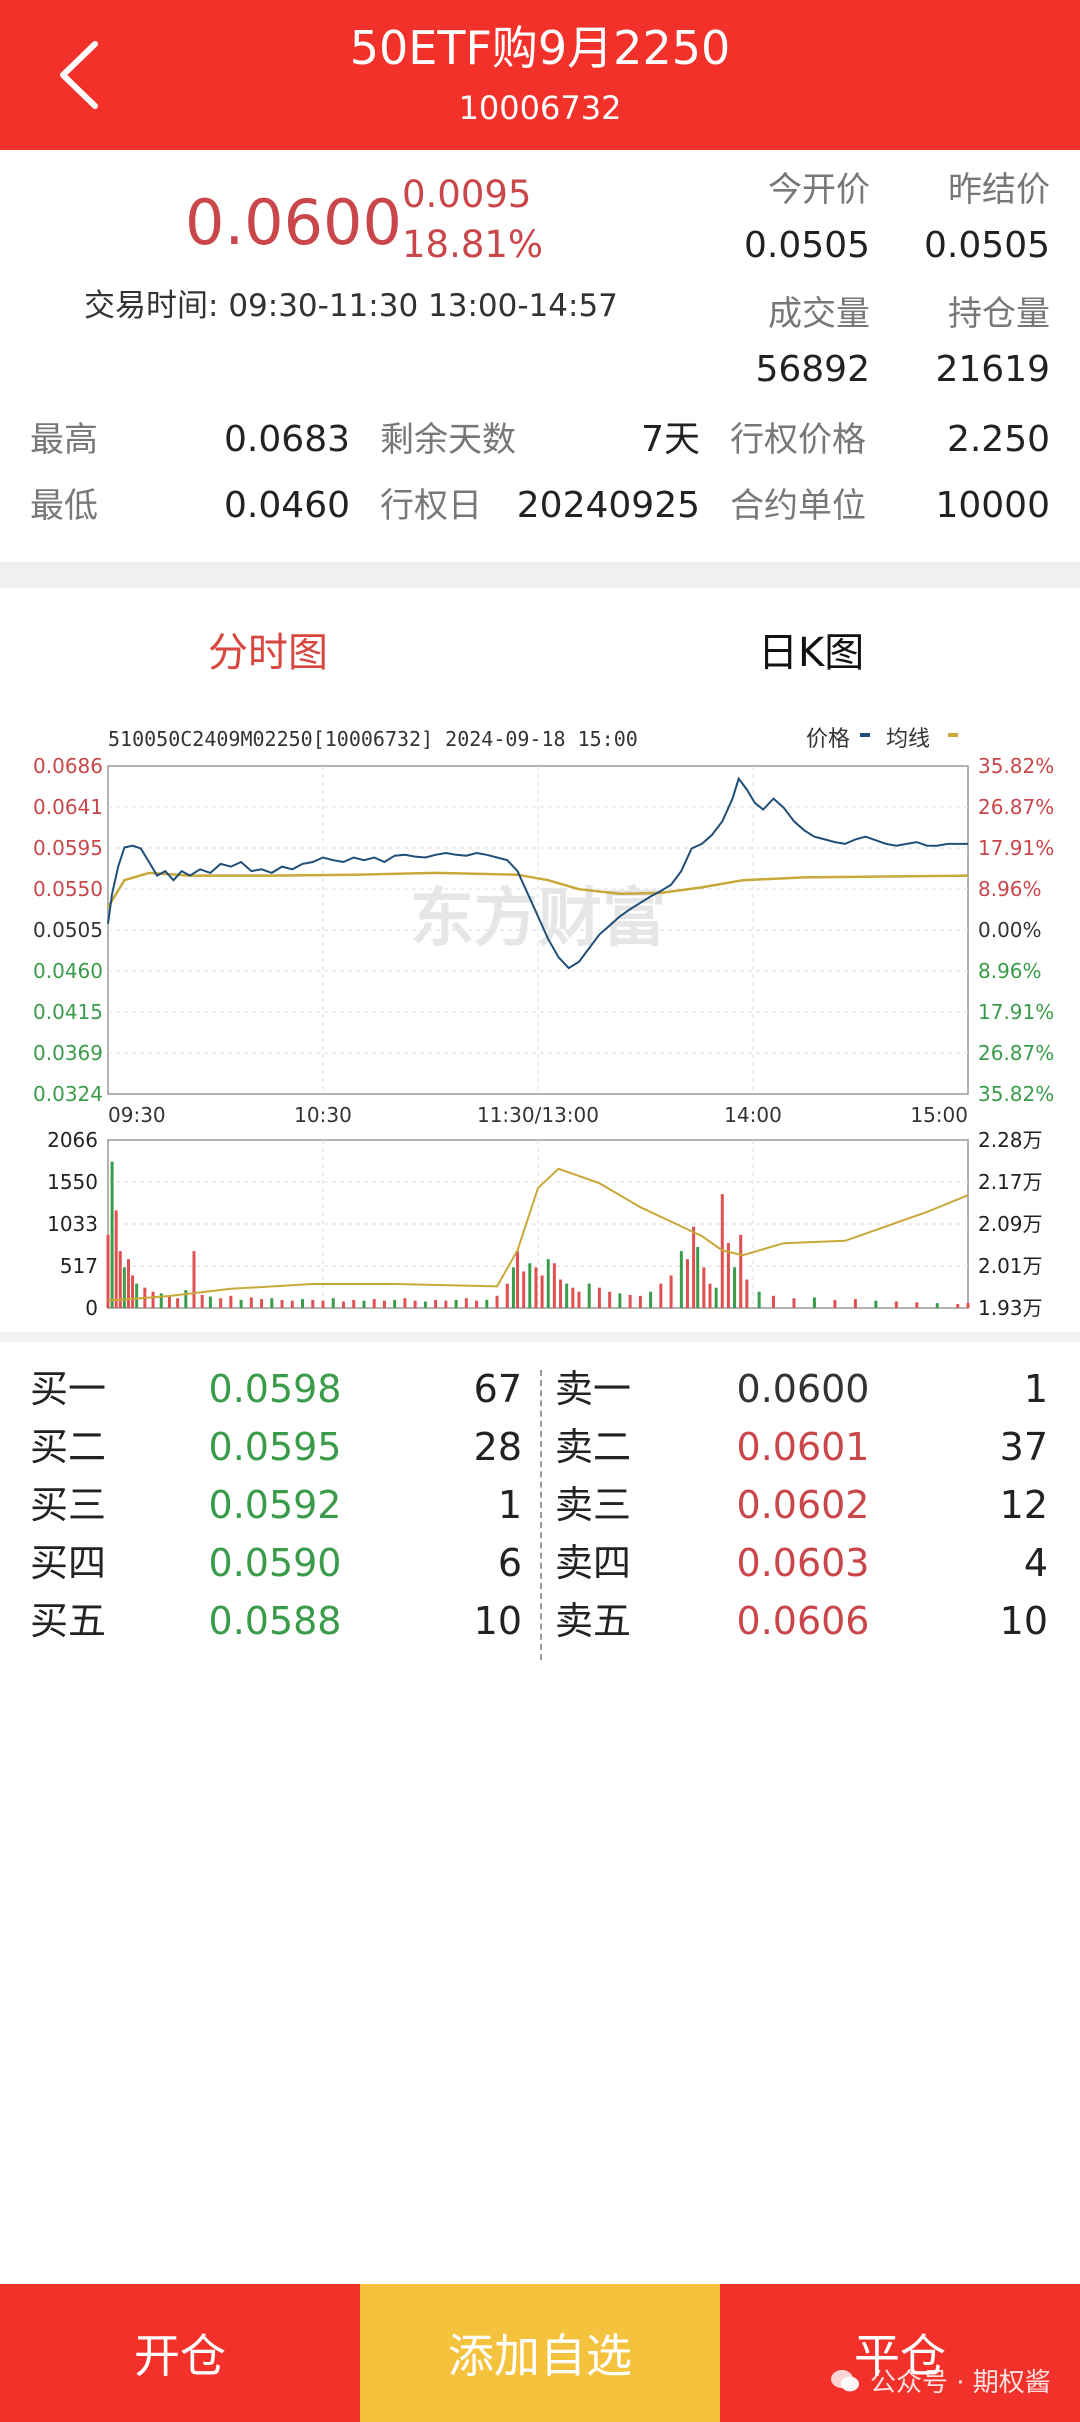 The height and width of the screenshot is (2422, 1080). Describe the element at coordinates (987, 245) in the screenshot. I see `prev-settle-value: 0.0505` at that location.